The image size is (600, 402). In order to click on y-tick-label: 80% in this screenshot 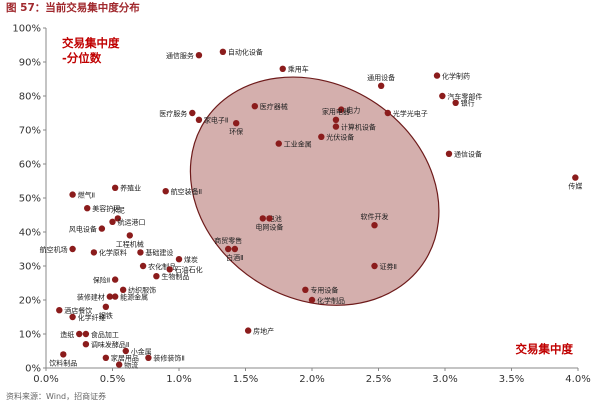, I will do `click(30, 97)`.